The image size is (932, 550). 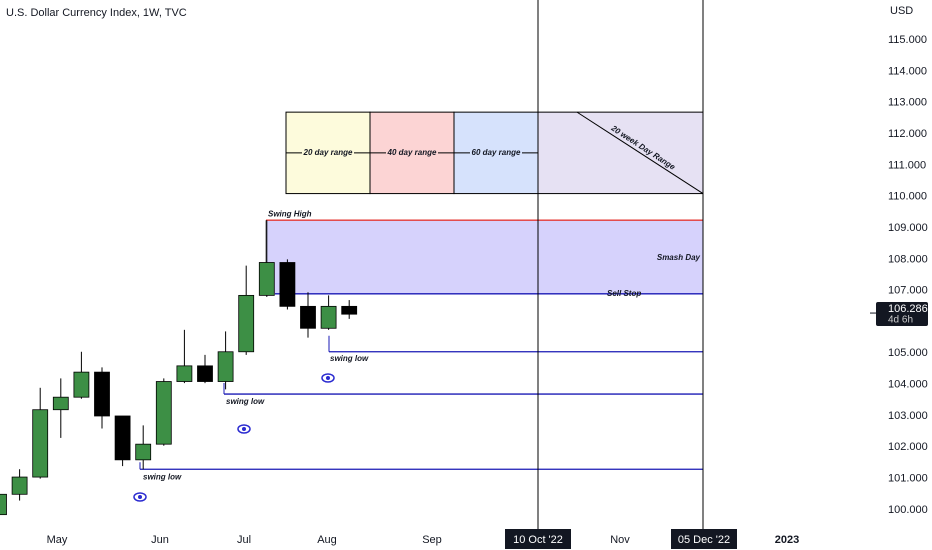 I want to click on x-tick-label: Nov, so click(x=620, y=540).